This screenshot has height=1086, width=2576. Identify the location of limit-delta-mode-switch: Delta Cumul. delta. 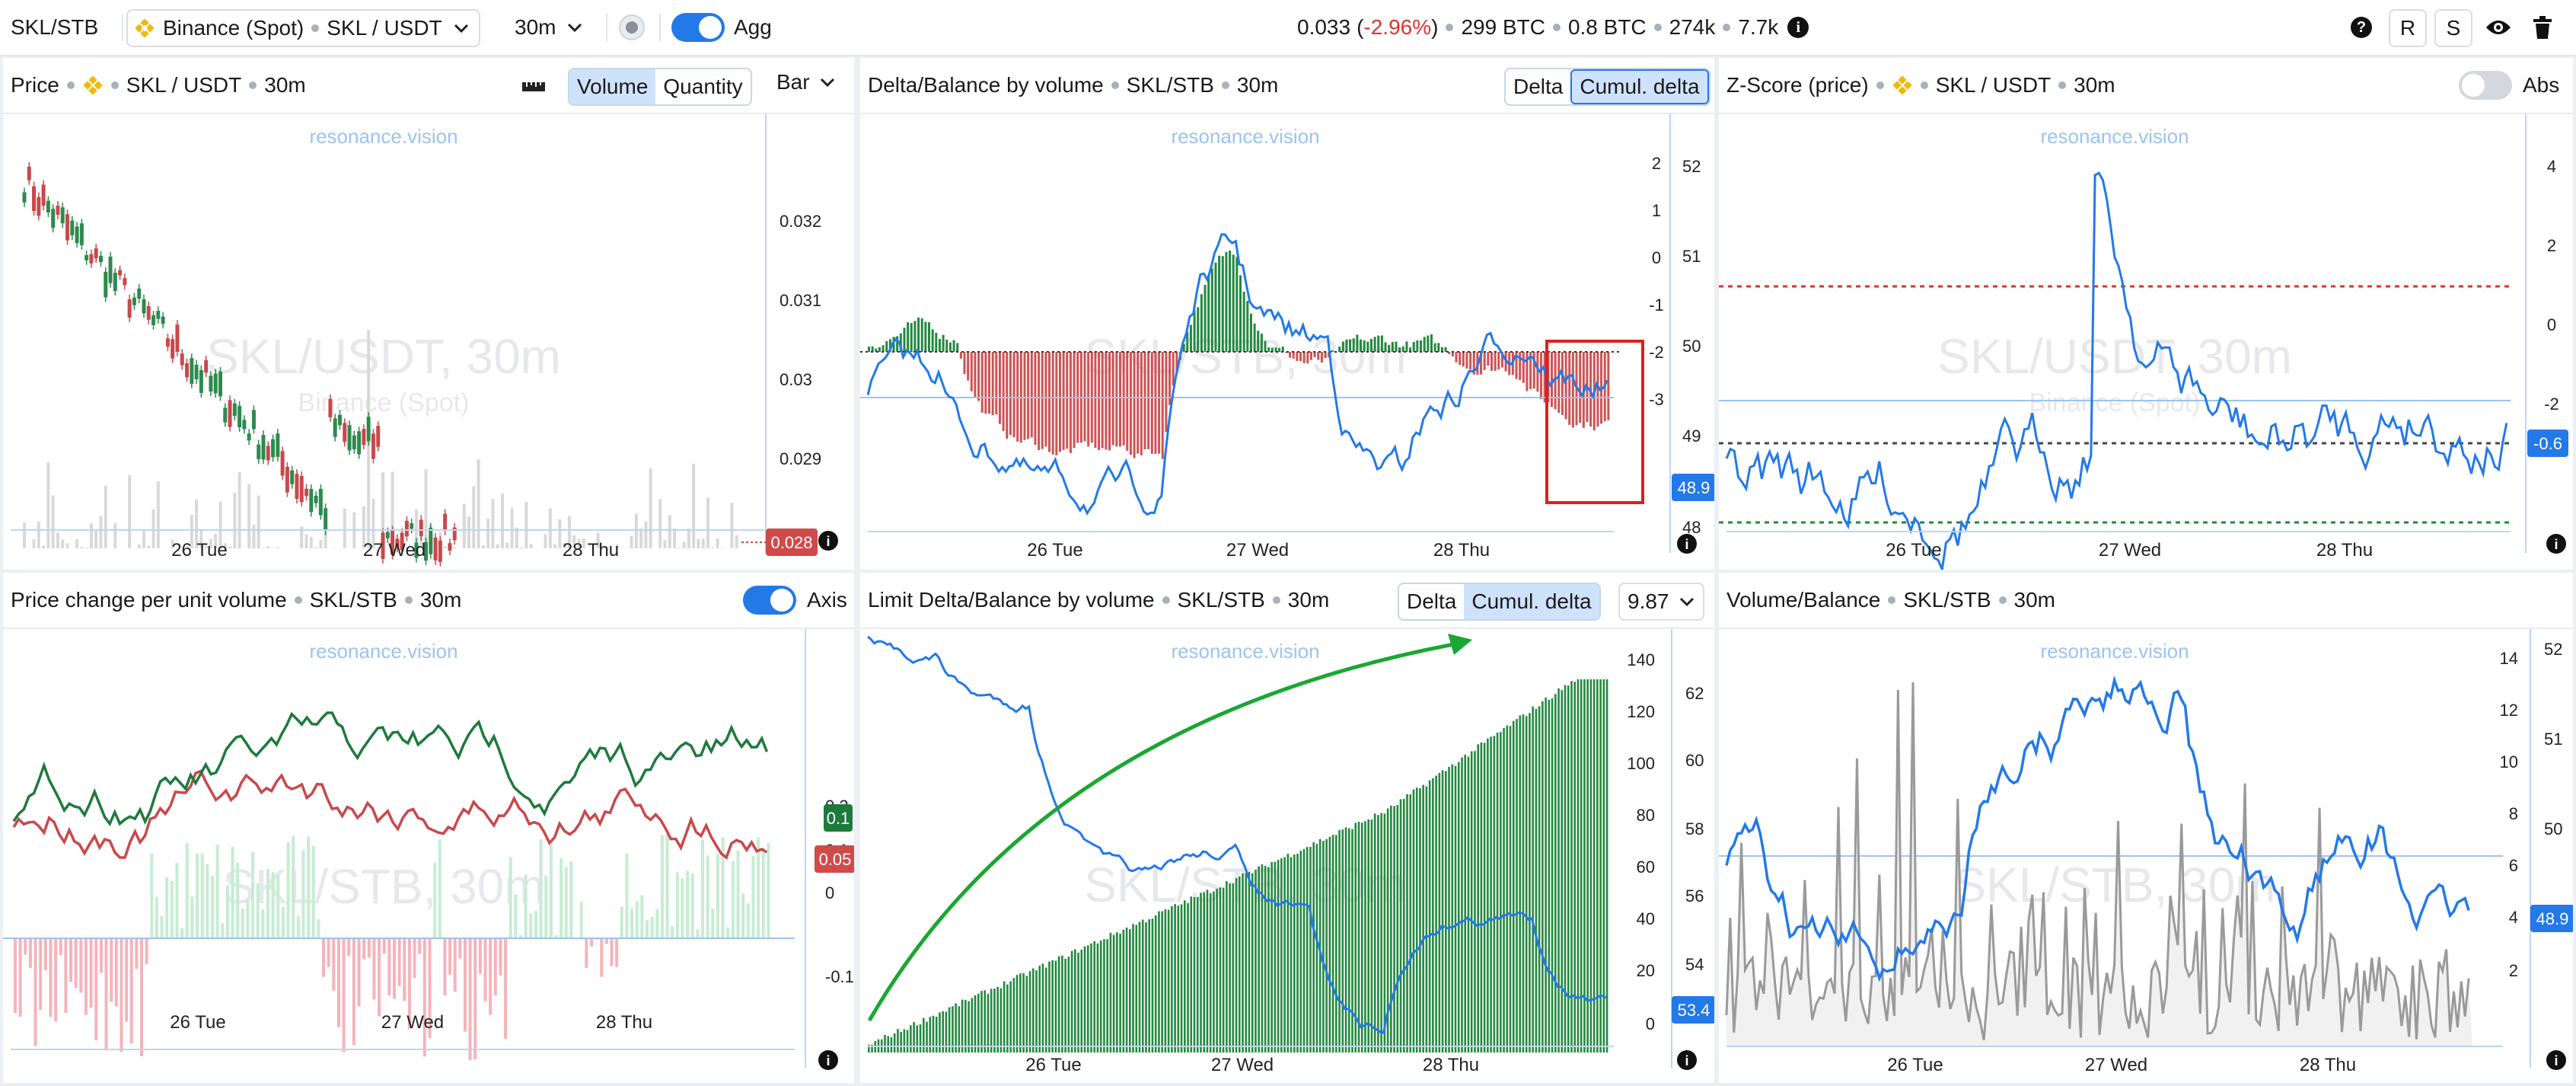
(1500, 602).